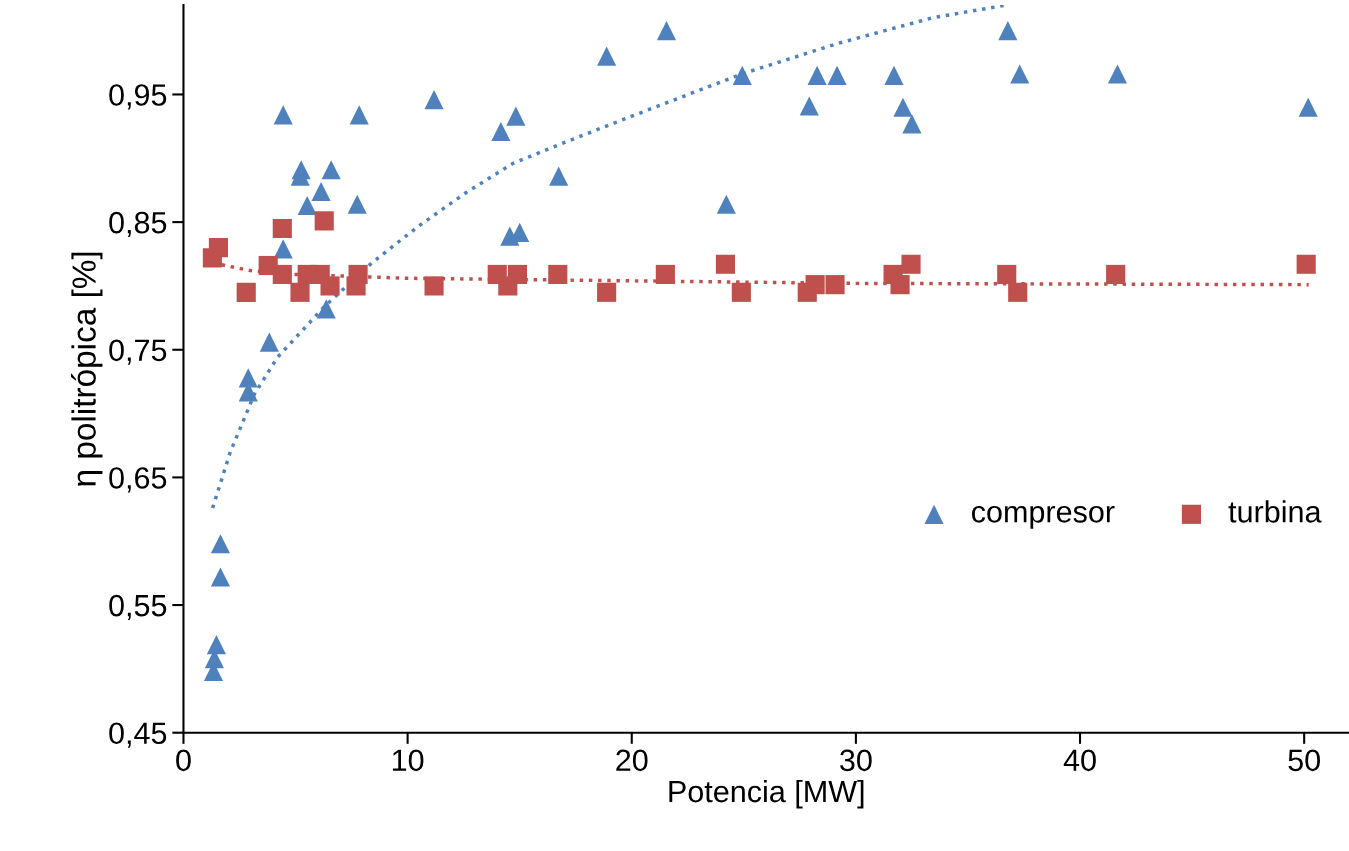 Image resolution: width=1349 pixels, height=851 pixels. I want to click on legend-label: compresor, so click(1043, 517).